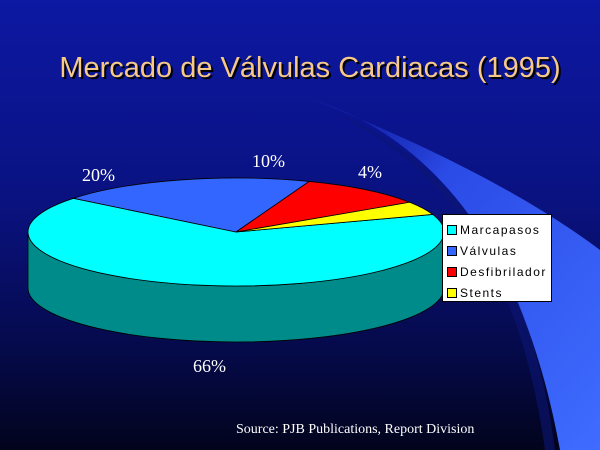 The image size is (600, 450). What do you see at coordinates (98, 175) in the screenshot?
I see `data-label-valvulas: 20%` at bounding box center [98, 175].